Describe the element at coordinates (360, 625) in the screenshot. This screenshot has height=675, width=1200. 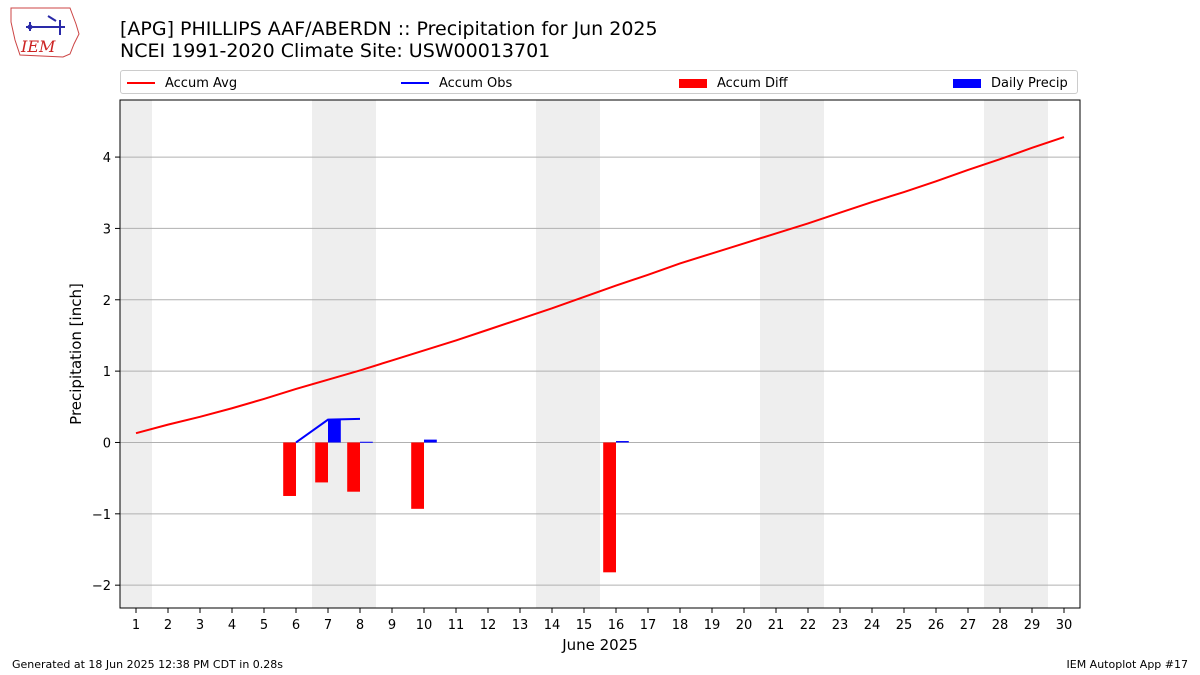
I see `x-tick-label: 8` at that location.